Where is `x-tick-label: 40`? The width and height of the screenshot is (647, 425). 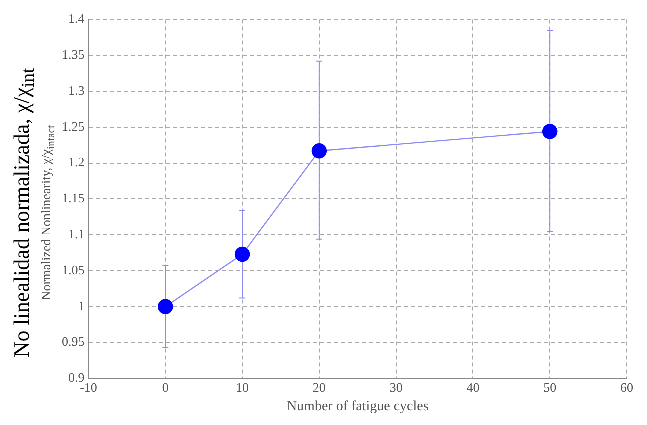 x-tick-label: 40 is located at coordinates (473, 387).